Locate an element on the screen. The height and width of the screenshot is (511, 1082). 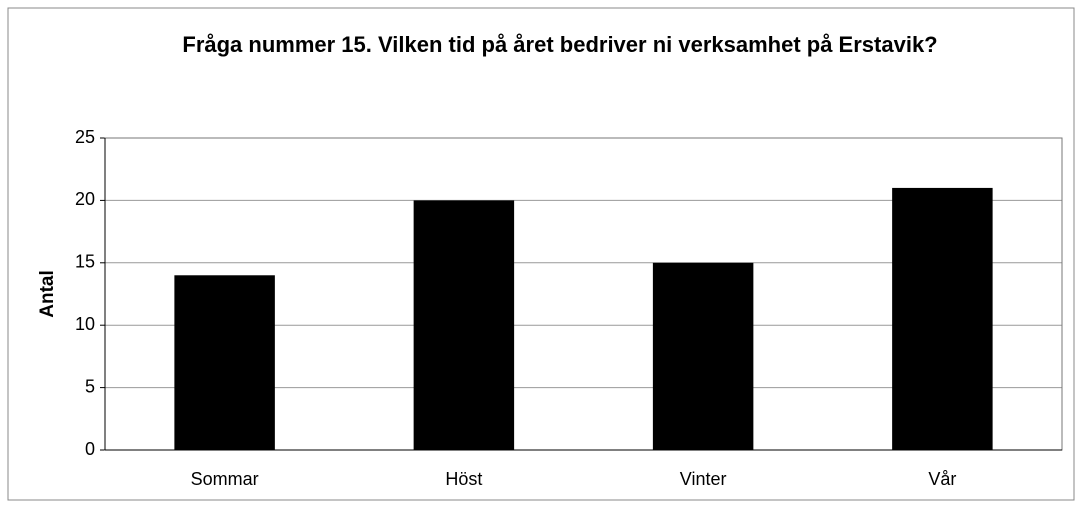
y-tick-label: 0 is located at coordinates (90, 449).